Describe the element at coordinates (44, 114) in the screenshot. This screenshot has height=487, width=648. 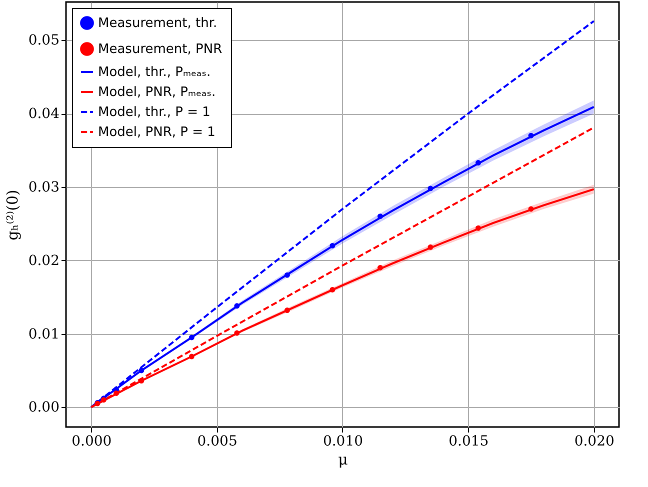
I see `y-tick-label: 0.04` at that location.